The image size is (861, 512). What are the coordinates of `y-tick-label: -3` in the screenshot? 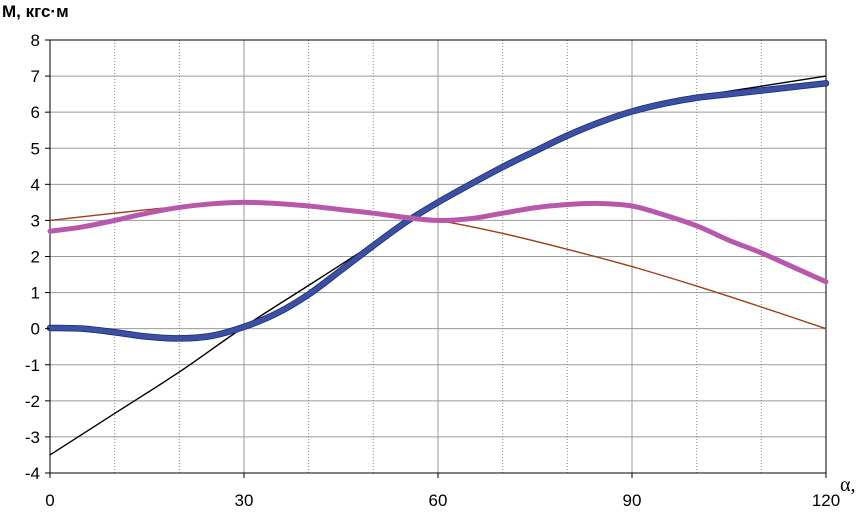 It's located at (32, 437).